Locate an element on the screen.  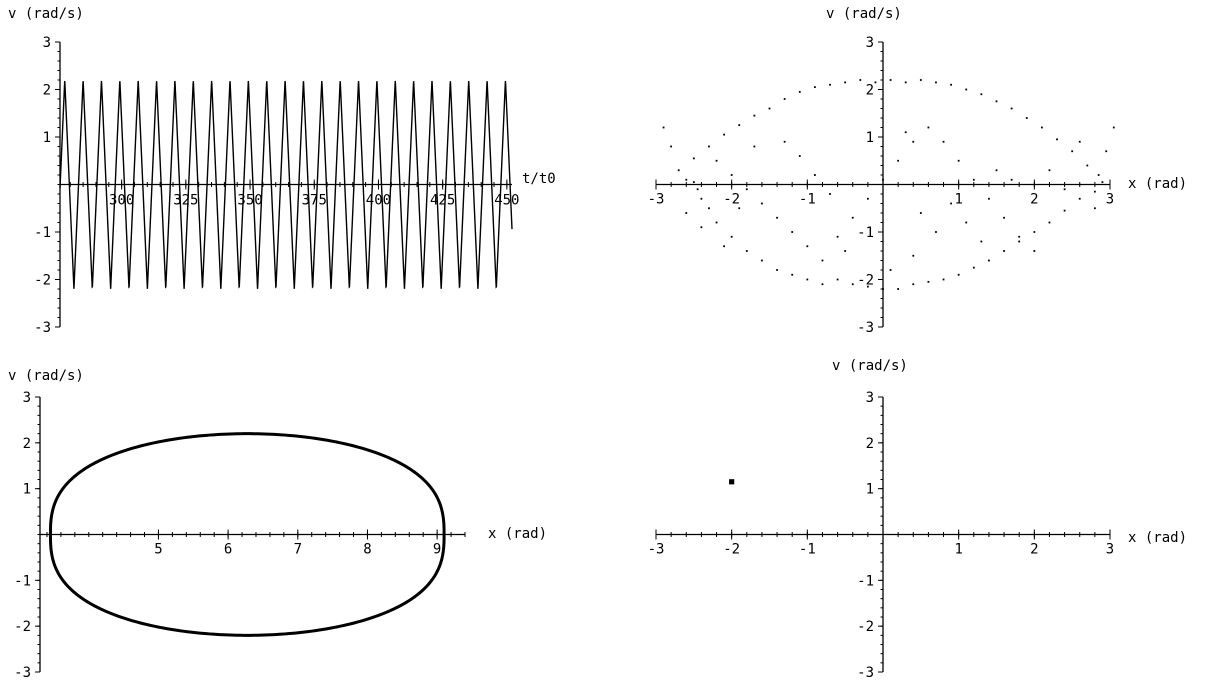
y-tick-label: -1 is located at coordinates (22, 581).